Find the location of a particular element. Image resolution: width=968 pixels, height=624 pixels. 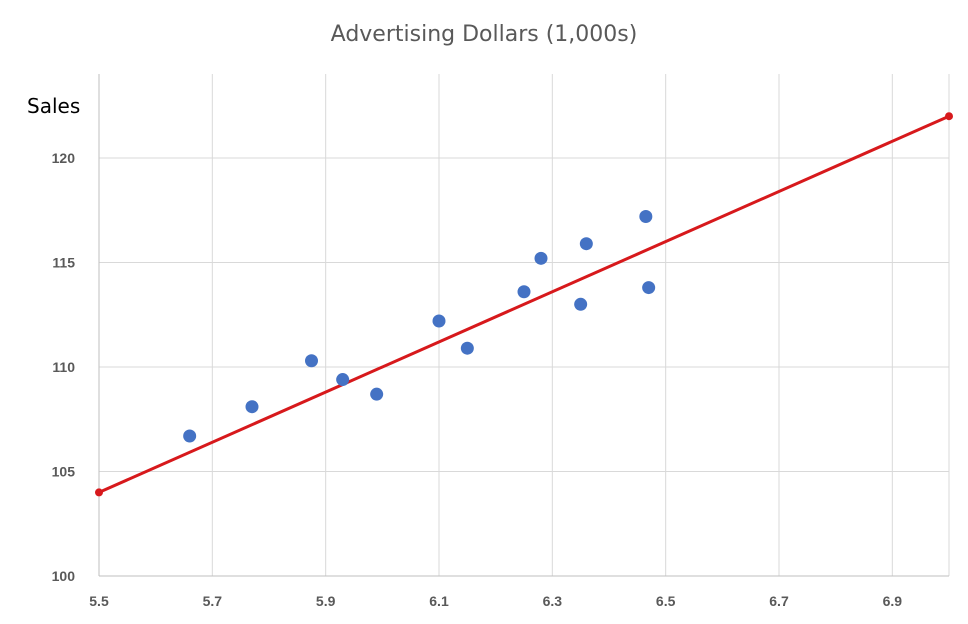

y-tick-label: 110 is located at coordinates (63, 367).